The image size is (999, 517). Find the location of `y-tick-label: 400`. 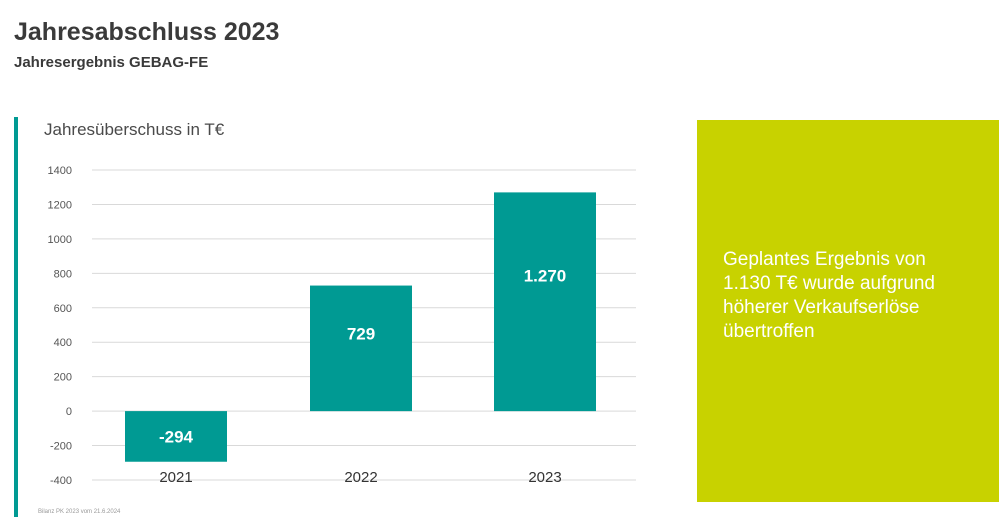

y-tick-label: 400 is located at coordinates (63, 343).